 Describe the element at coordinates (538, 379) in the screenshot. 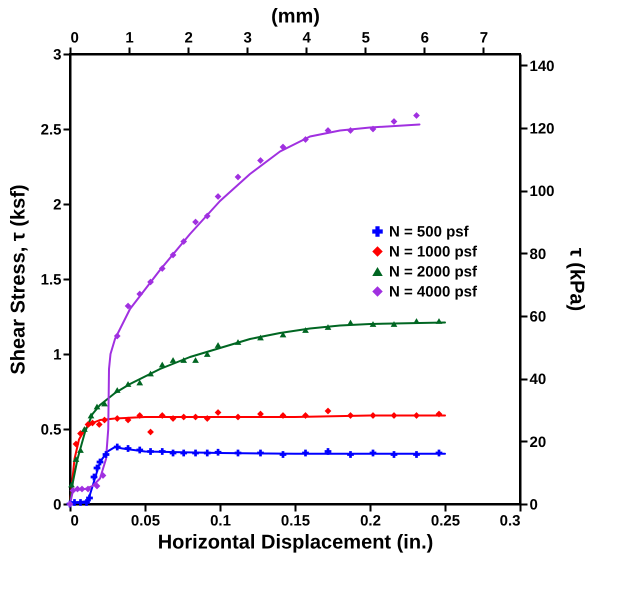

I see `y2-tick-label: 40` at that location.